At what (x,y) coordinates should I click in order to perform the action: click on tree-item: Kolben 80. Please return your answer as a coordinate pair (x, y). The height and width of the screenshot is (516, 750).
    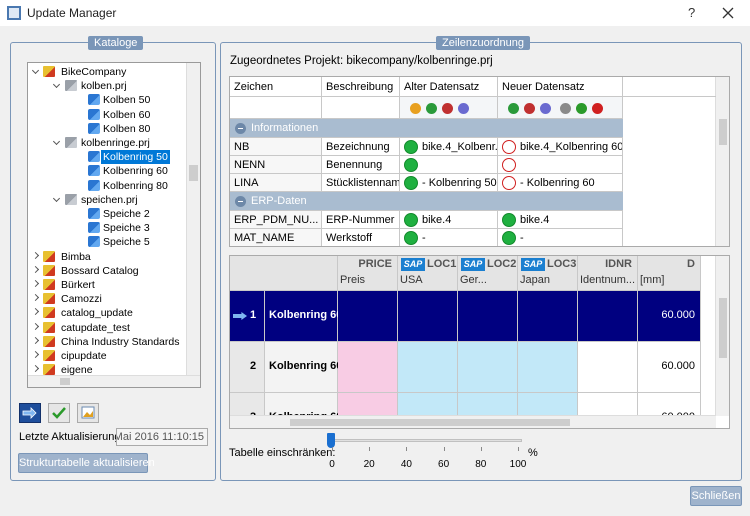
    Looking at the image, I should click on (127, 128).